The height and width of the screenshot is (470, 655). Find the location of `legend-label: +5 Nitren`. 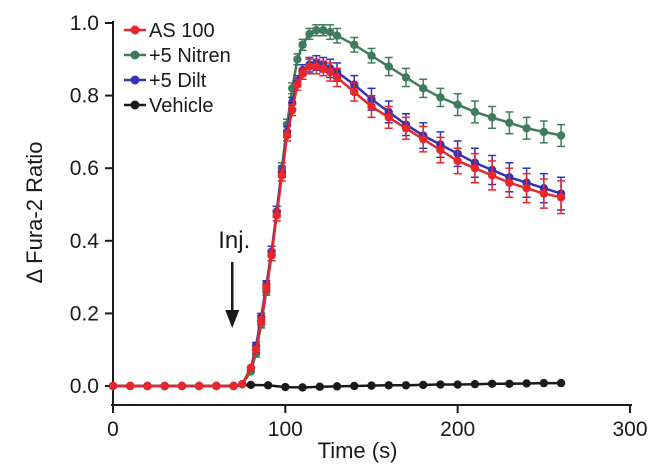

legend-label: +5 Nitren is located at coordinates (190, 56).